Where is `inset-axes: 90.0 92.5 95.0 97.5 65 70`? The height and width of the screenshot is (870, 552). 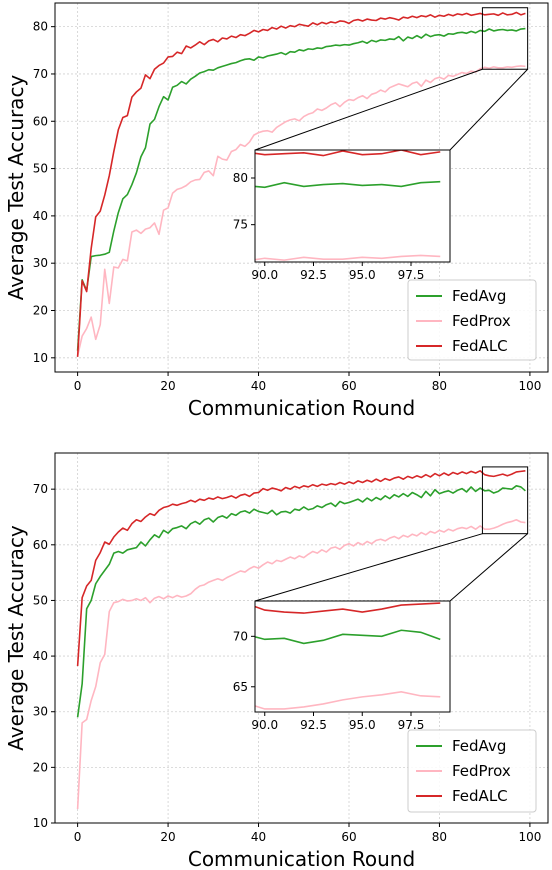
inset-axes: 90.0 92.5 95.0 97.5 65 70 is located at coordinates (342, 666).